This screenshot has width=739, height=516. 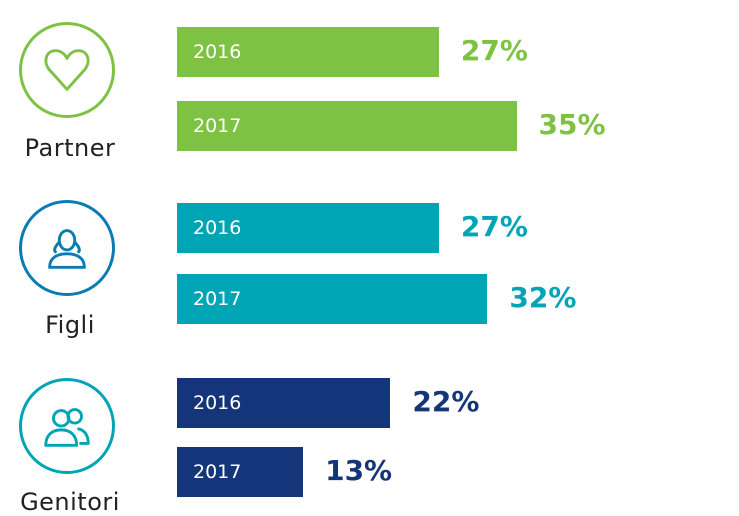 I want to click on value-label: 35%, so click(x=572, y=124).